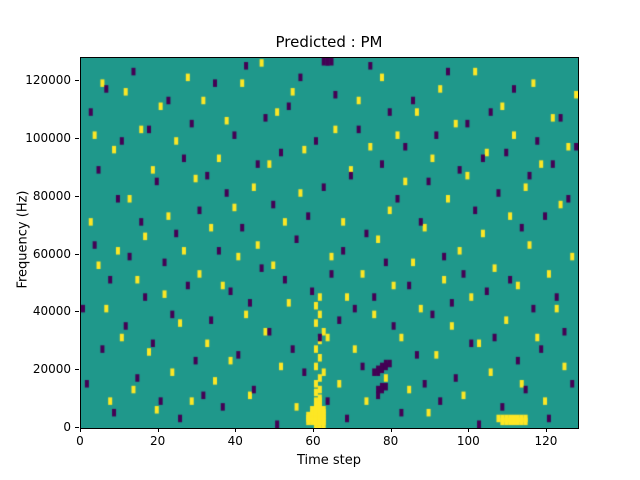 This screenshot has width=640, height=480. What do you see at coordinates (48, 80) in the screenshot?
I see `y-tick-label: 120000` at bounding box center [48, 80].